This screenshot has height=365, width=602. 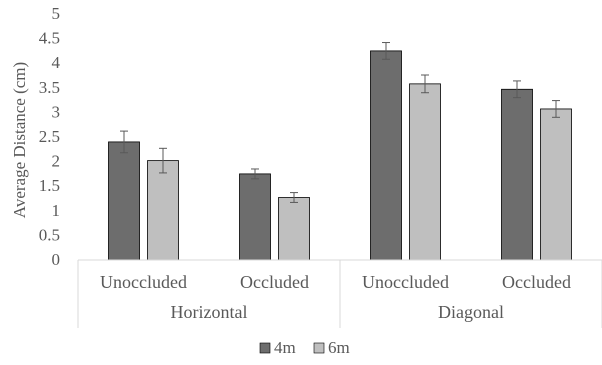 I want to click on y-tick-label: 1.5, so click(x=49, y=185).